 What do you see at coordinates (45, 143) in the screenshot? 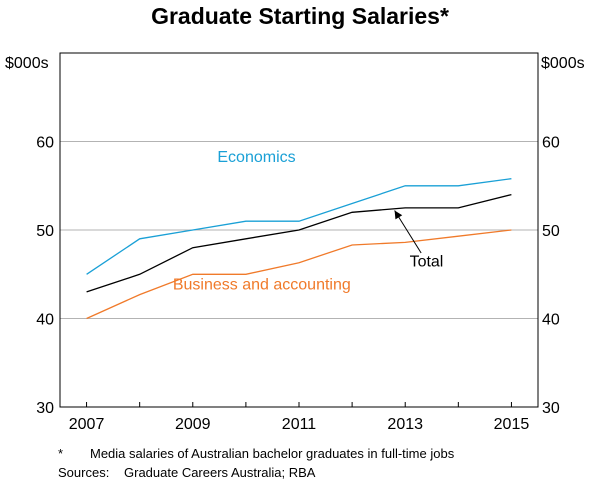
I see `y-tick-label-left: 60` at bounding box center [45, 143].